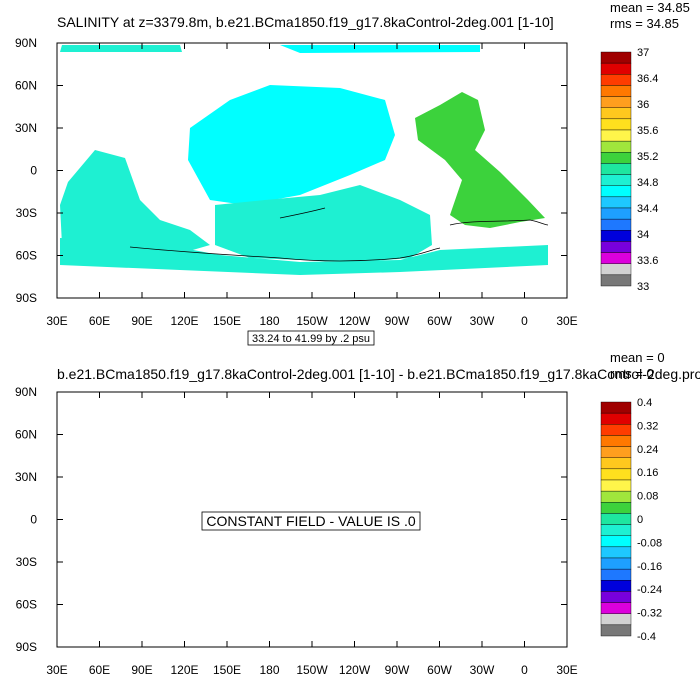 This screenshot has width=700, height=700. I want to click on colorbar-label: 37, so click(643, 53).